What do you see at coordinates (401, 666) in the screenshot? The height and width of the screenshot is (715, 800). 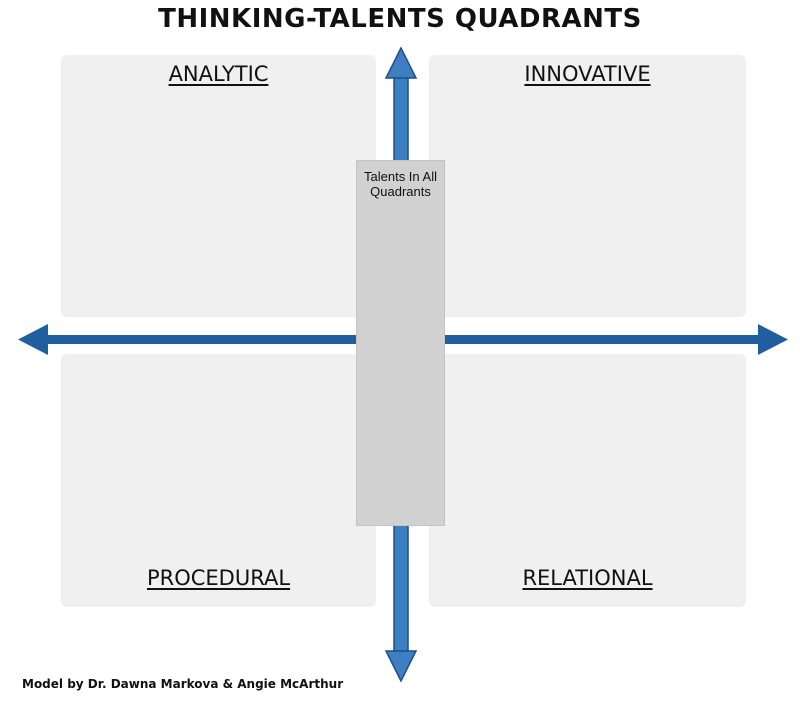 I see `down-arrowhead` at bounding box center [401, 666].